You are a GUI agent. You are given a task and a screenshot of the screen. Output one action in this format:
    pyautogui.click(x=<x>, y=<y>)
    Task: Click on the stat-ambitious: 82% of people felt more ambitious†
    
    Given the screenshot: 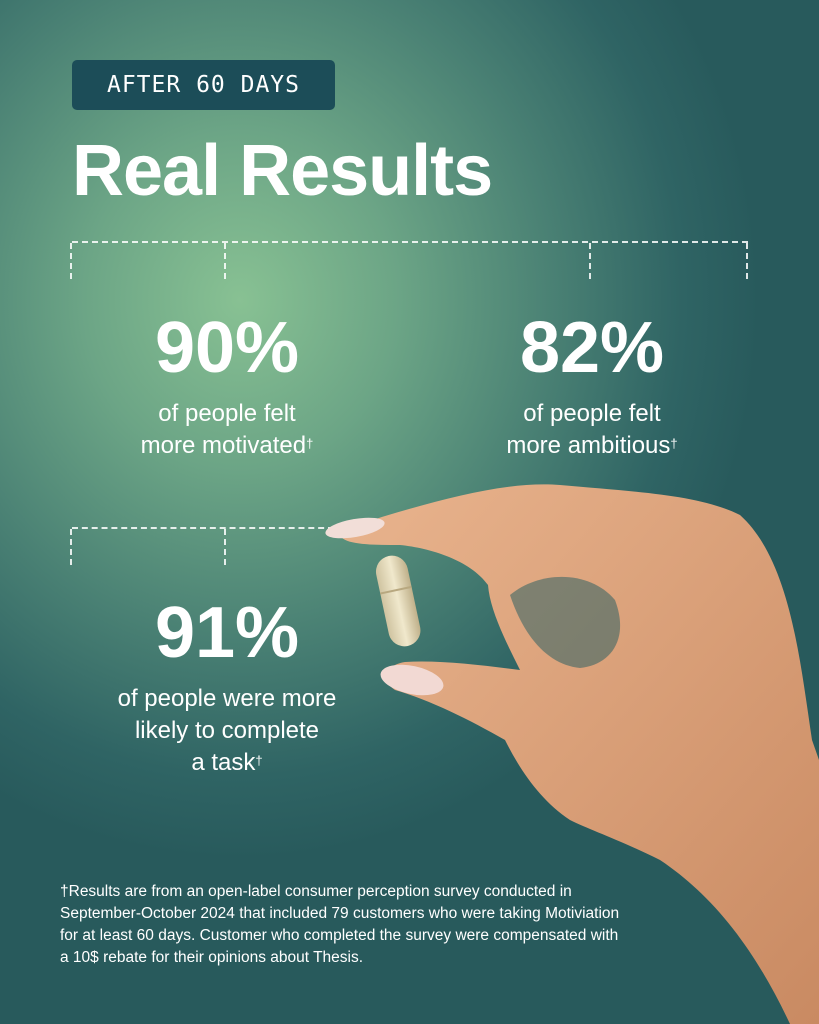 What is the action you would take?
    pyautogui.click(x=592, y=385)
    